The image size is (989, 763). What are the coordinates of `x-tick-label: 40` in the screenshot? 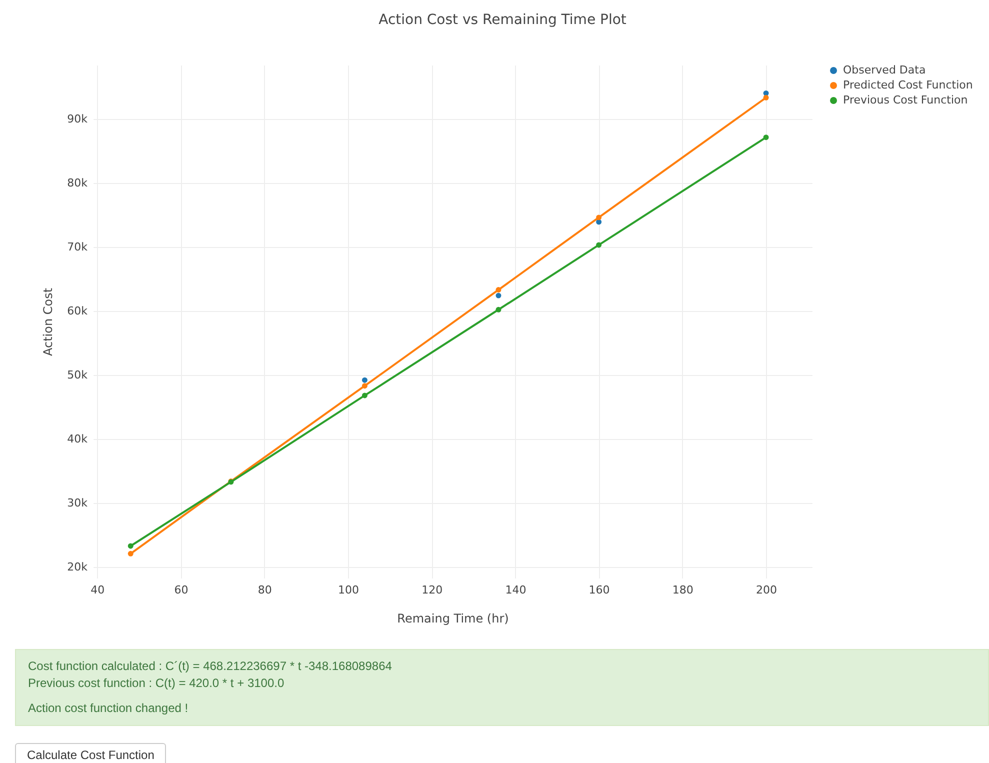 It's located at (97, 590).